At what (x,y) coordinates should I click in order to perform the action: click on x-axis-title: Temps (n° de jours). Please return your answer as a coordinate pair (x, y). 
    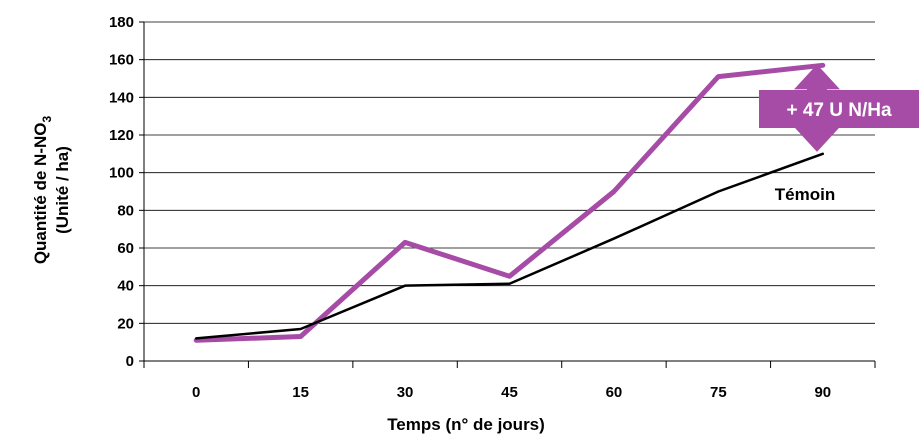
    Looking at the image, I should click on (466, 424).